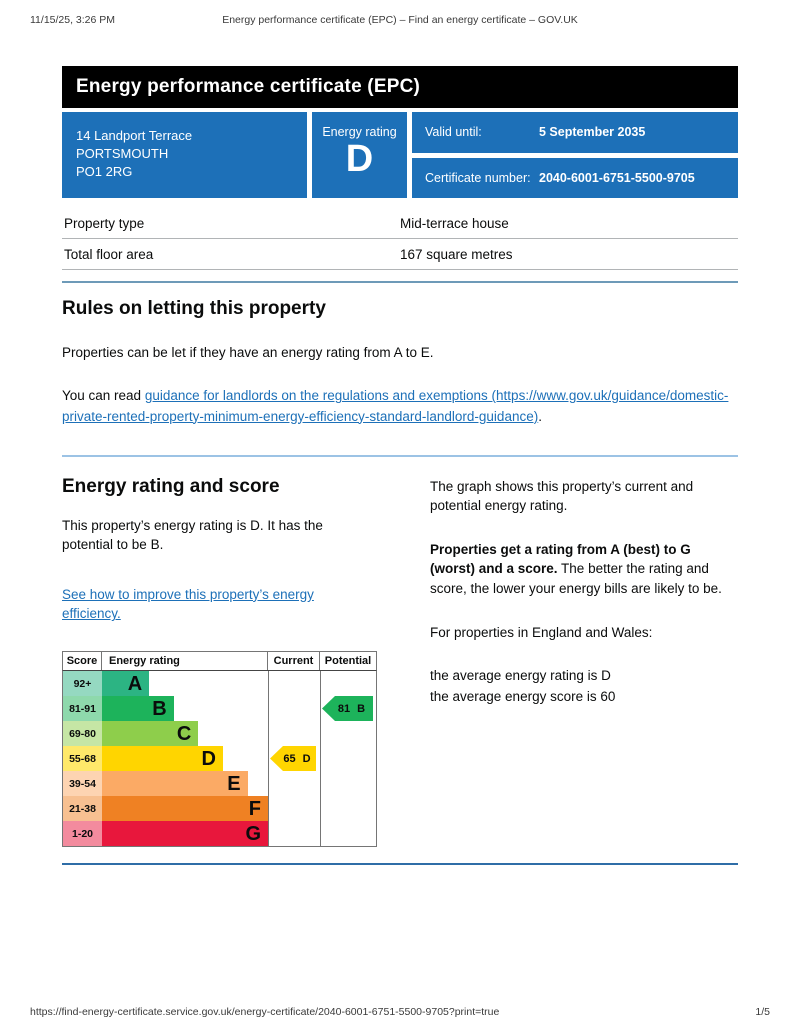 The image size is (800, 1033). What do you see at coordinates (520, 676) in the screenshot?
I see `average-rating-line: the average energy rating is D` at bounding box center [520, 676].